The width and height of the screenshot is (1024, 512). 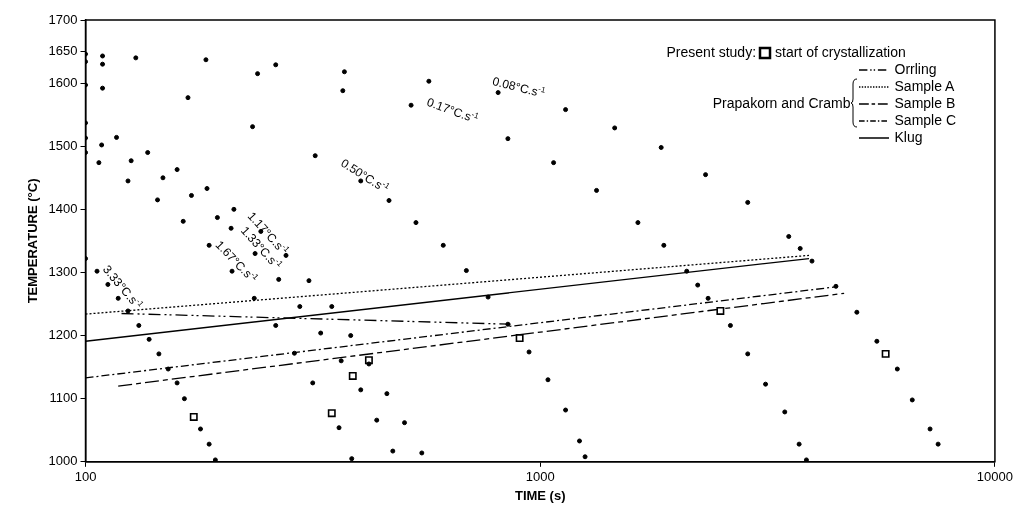 I want to click on legend-label: Orrling, so click(x=915, y=69).